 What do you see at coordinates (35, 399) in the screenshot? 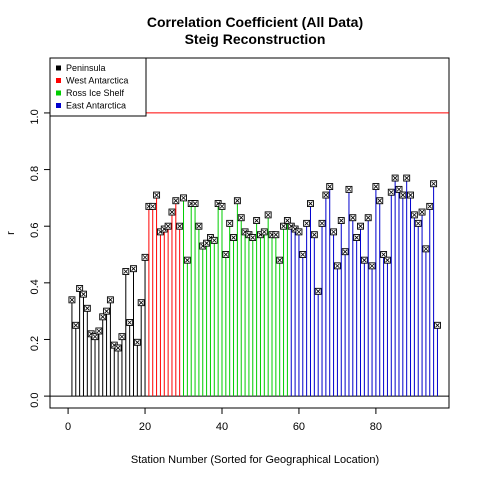
I see `y-tick-label: 0.0` at bounding box center [35, 399].